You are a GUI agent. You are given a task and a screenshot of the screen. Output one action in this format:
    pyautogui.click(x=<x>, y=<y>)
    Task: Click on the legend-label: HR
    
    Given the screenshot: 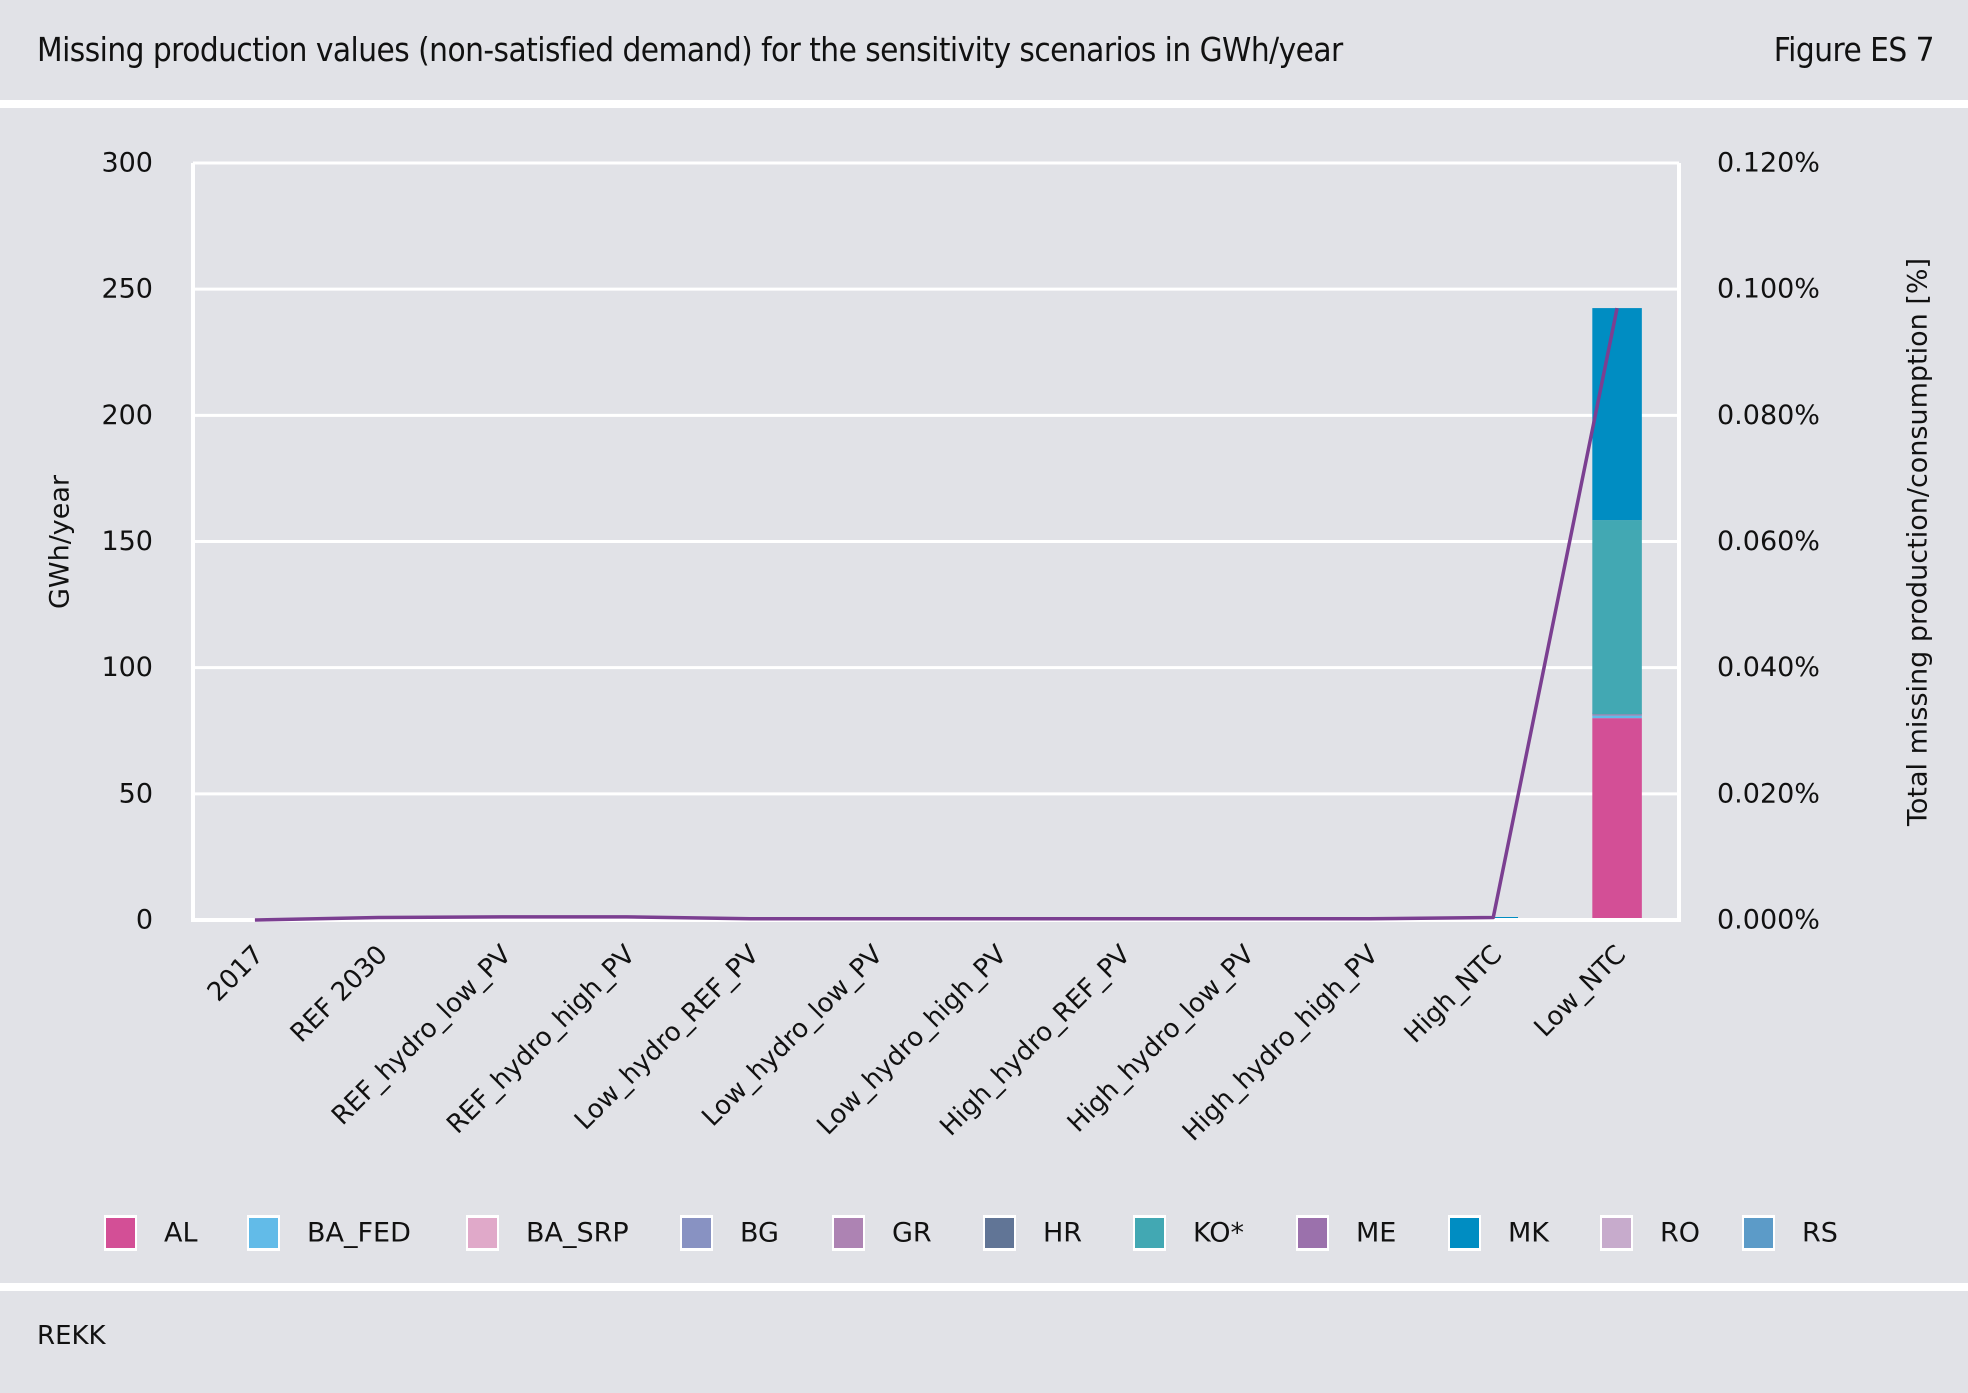 What is the action you would take?
    pyautogui.click(x=1062, y=1233)
    